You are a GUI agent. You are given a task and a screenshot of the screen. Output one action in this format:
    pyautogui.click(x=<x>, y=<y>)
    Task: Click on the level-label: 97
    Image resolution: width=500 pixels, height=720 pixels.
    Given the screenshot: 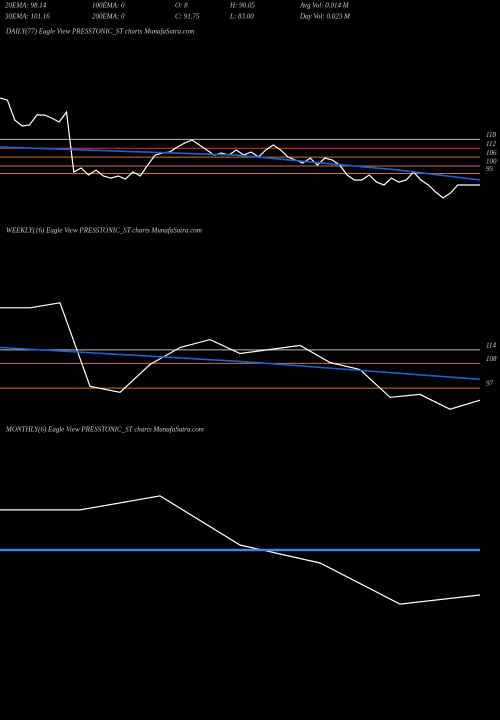 What is the action you would take?
    pyautogui.click(x=490, y=384)
    